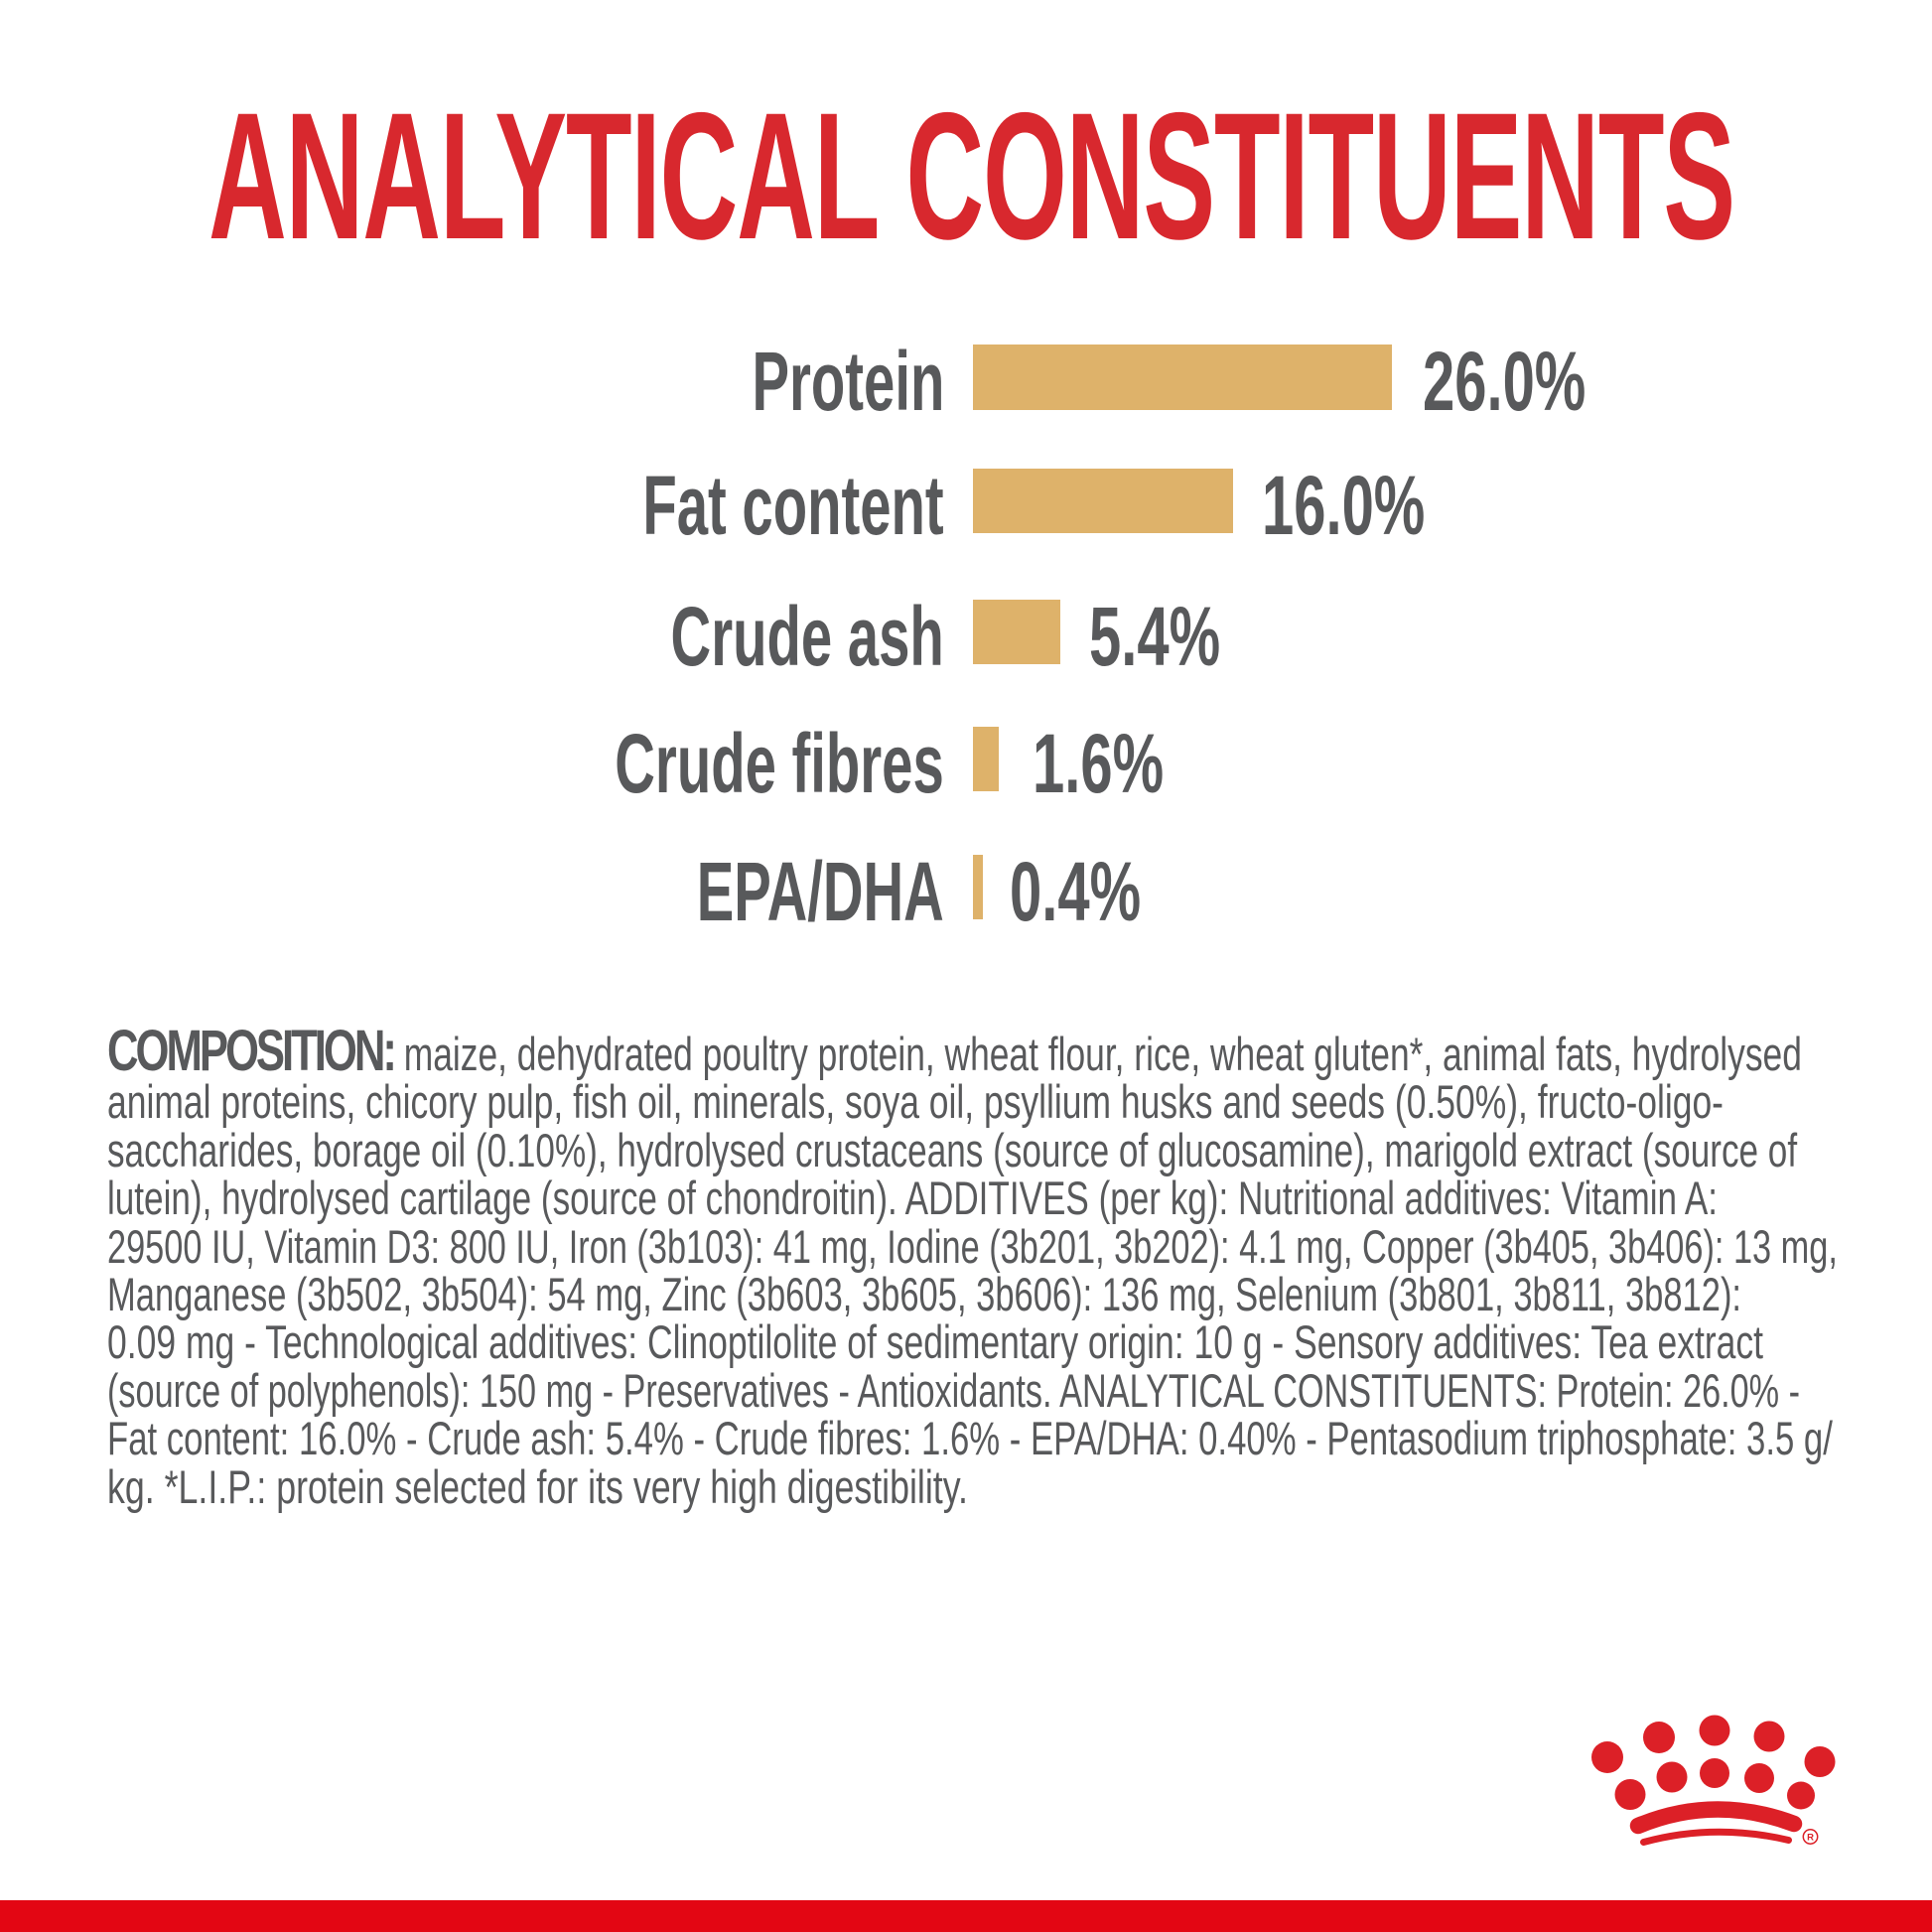  I want to click on svg-text: R, so click(1810, 1838).